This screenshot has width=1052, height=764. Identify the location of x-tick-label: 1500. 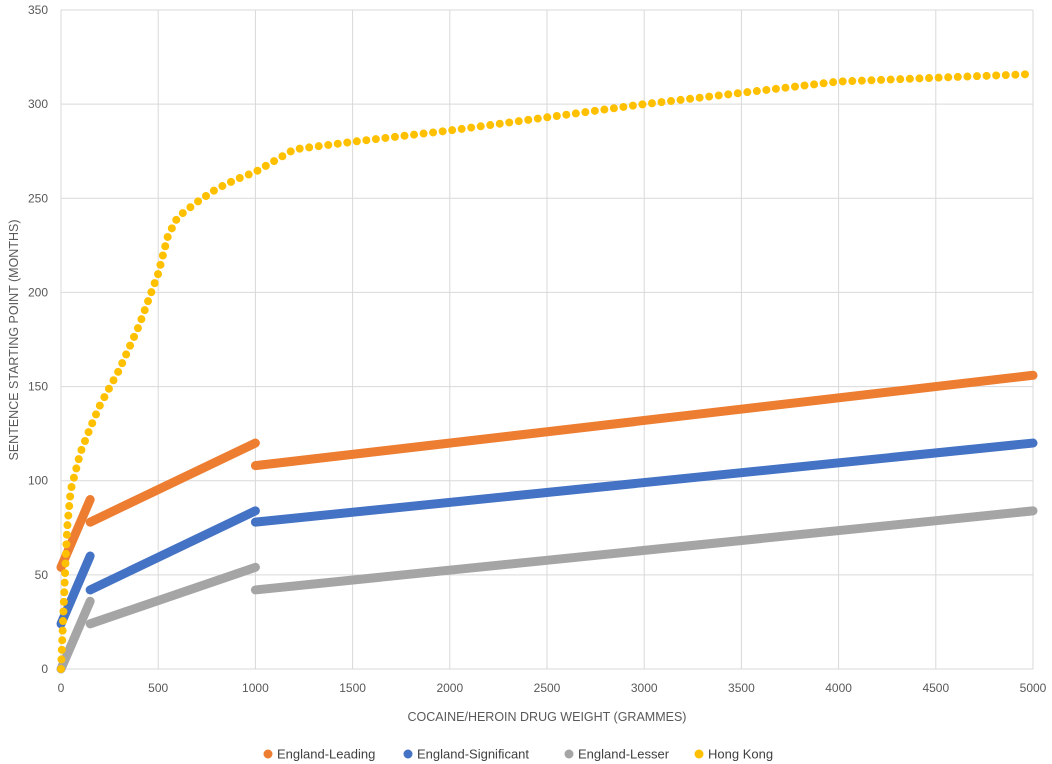
(352, 688).